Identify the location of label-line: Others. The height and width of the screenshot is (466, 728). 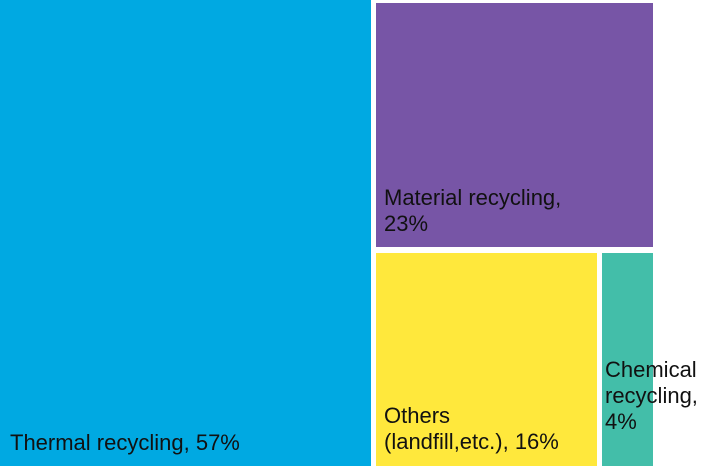
(417, 415).